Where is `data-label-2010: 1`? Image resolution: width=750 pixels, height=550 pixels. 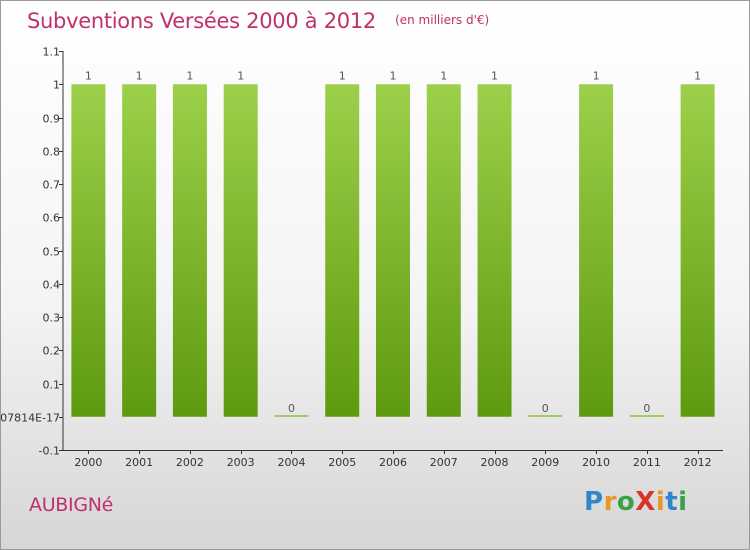 data-label-2010: 1 is located at coordinates (596, 75).